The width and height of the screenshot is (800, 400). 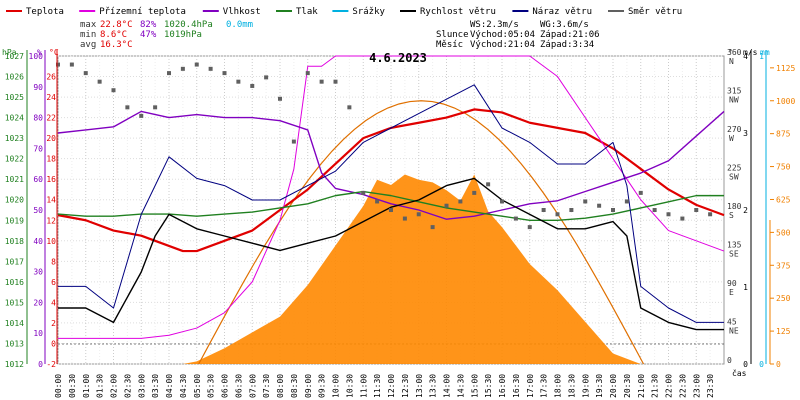 I want to click on time-tick-label: 17:00, so click(x=530, y=386).